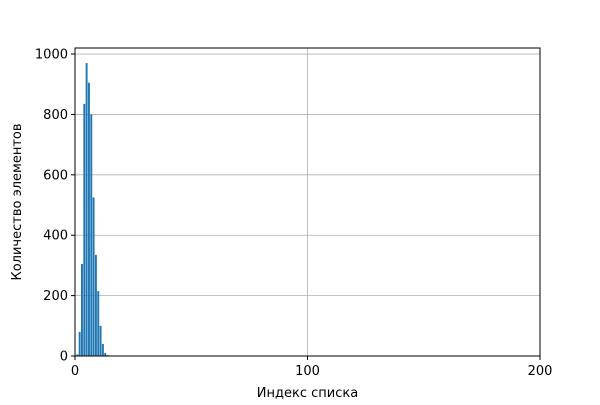  What do you see at coordinates (55, 296) in the screenshot?
I see `y-tick-label: 200` at bounding box center [55, 296].